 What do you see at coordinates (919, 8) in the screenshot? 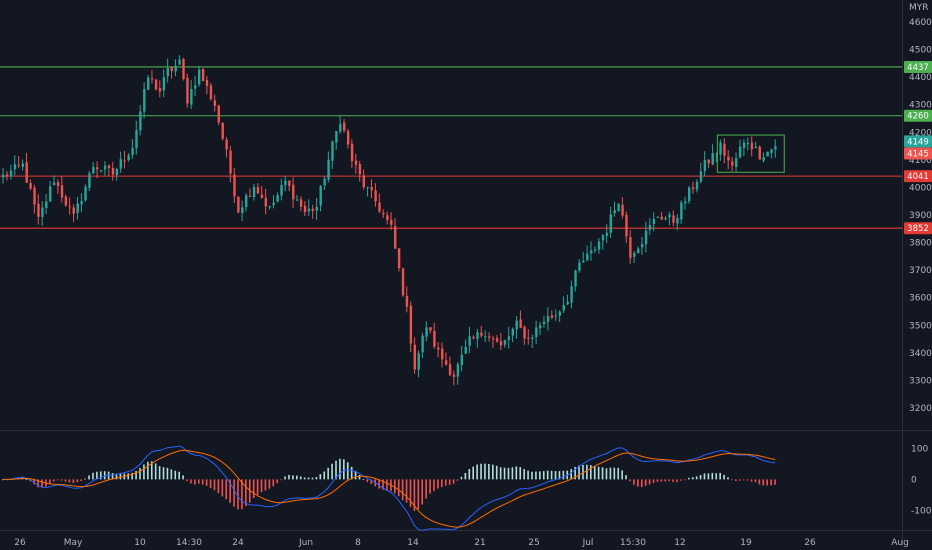
I see `currency-label: MYR` at bounding box center [919, 8].